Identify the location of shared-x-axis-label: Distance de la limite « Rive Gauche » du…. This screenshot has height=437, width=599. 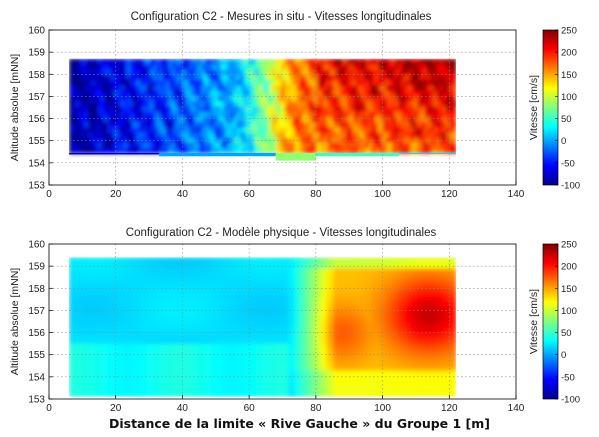
(299, 423).